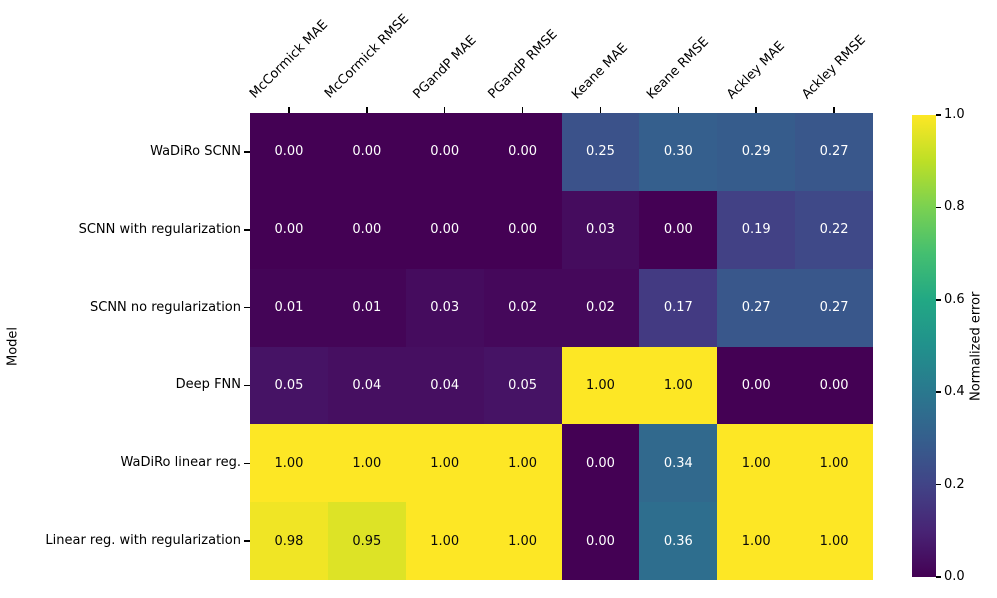  What do you see at coordinates (600, 71) in the screenshot?
I see `x-tick-label: Keane MAE` at bounding box center [600, 71].